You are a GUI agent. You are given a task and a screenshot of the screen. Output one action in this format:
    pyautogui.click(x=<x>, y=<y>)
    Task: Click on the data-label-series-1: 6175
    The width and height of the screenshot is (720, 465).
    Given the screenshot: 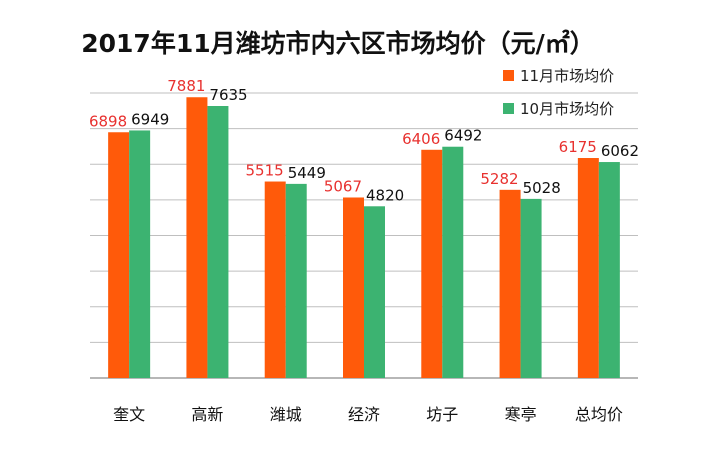 What is the action you would take?
    pyautogui.click(x=578, y=147)
    